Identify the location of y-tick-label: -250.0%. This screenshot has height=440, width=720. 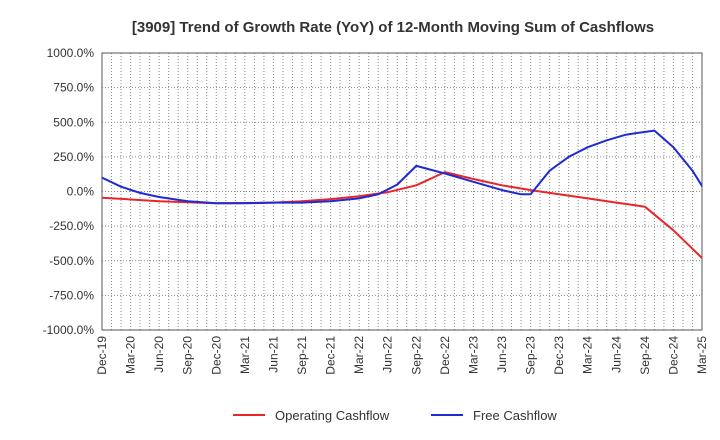
(71, 226).